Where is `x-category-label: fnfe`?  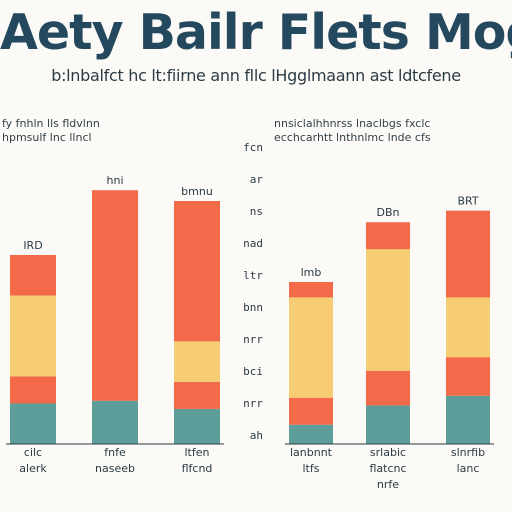 x-category-label: fnfe is located at coordinates (115, 452).